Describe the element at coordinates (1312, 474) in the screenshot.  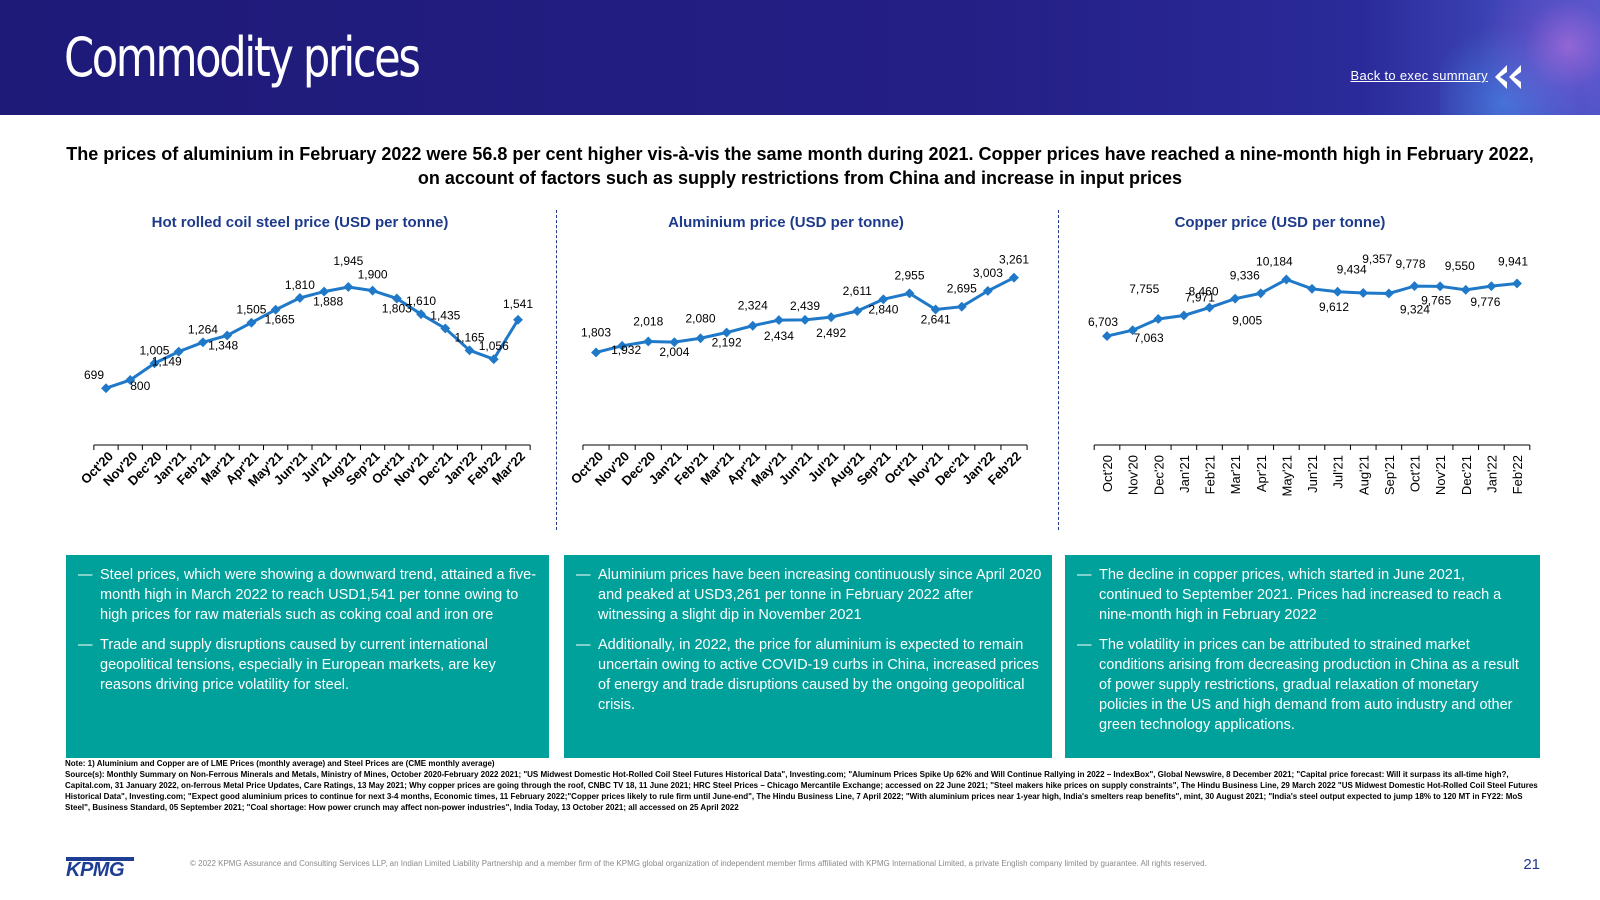
I see `copper-tick-label: Jun'21` at that location.